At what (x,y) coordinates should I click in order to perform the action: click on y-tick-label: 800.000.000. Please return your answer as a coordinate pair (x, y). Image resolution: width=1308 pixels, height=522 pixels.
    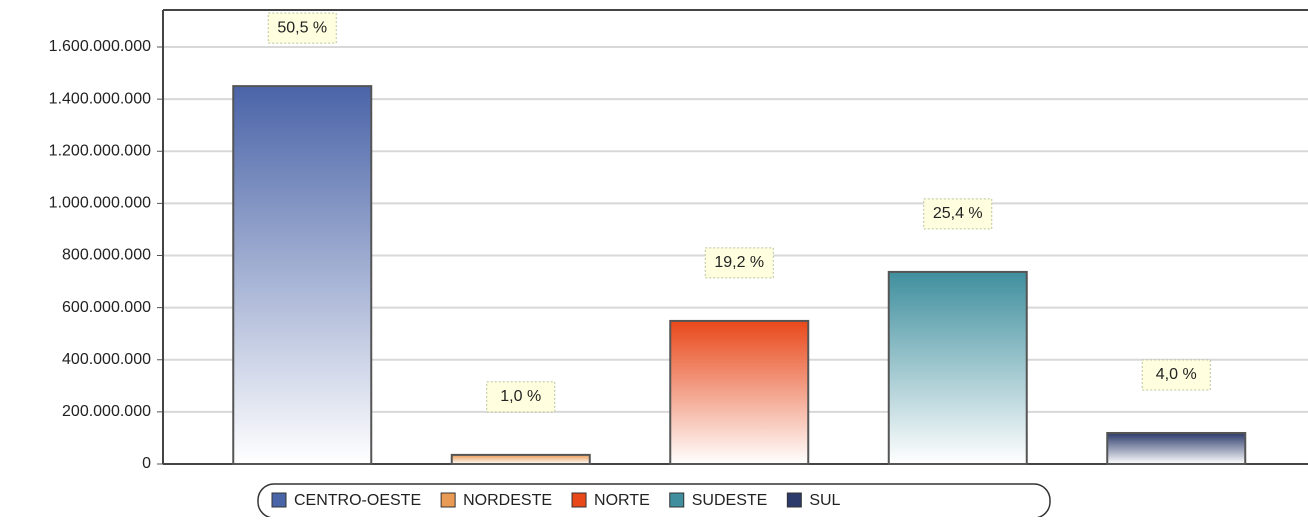
    Looking at the image, I should click on (106, 255).